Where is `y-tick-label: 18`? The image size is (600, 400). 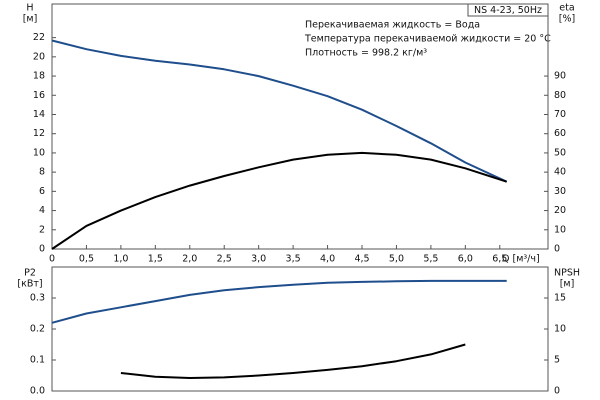 y-tick-label: 18 is located at coordinates (39, 76).